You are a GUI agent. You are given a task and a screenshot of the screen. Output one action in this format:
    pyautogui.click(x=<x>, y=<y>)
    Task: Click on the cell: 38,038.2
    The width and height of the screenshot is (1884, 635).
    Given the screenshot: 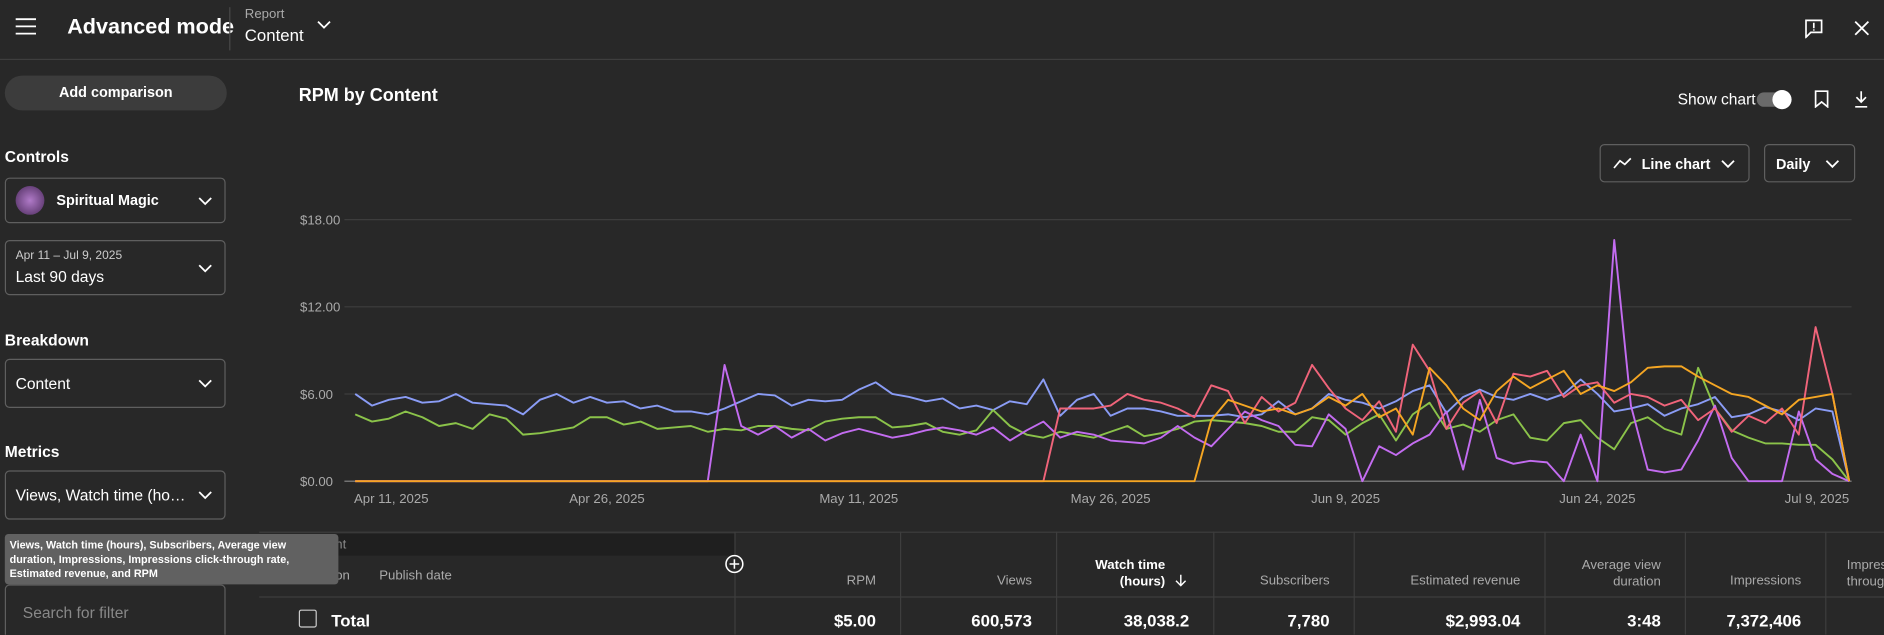 What is the action you would take?
    pyautogui.click(x=1156, y=620)
    